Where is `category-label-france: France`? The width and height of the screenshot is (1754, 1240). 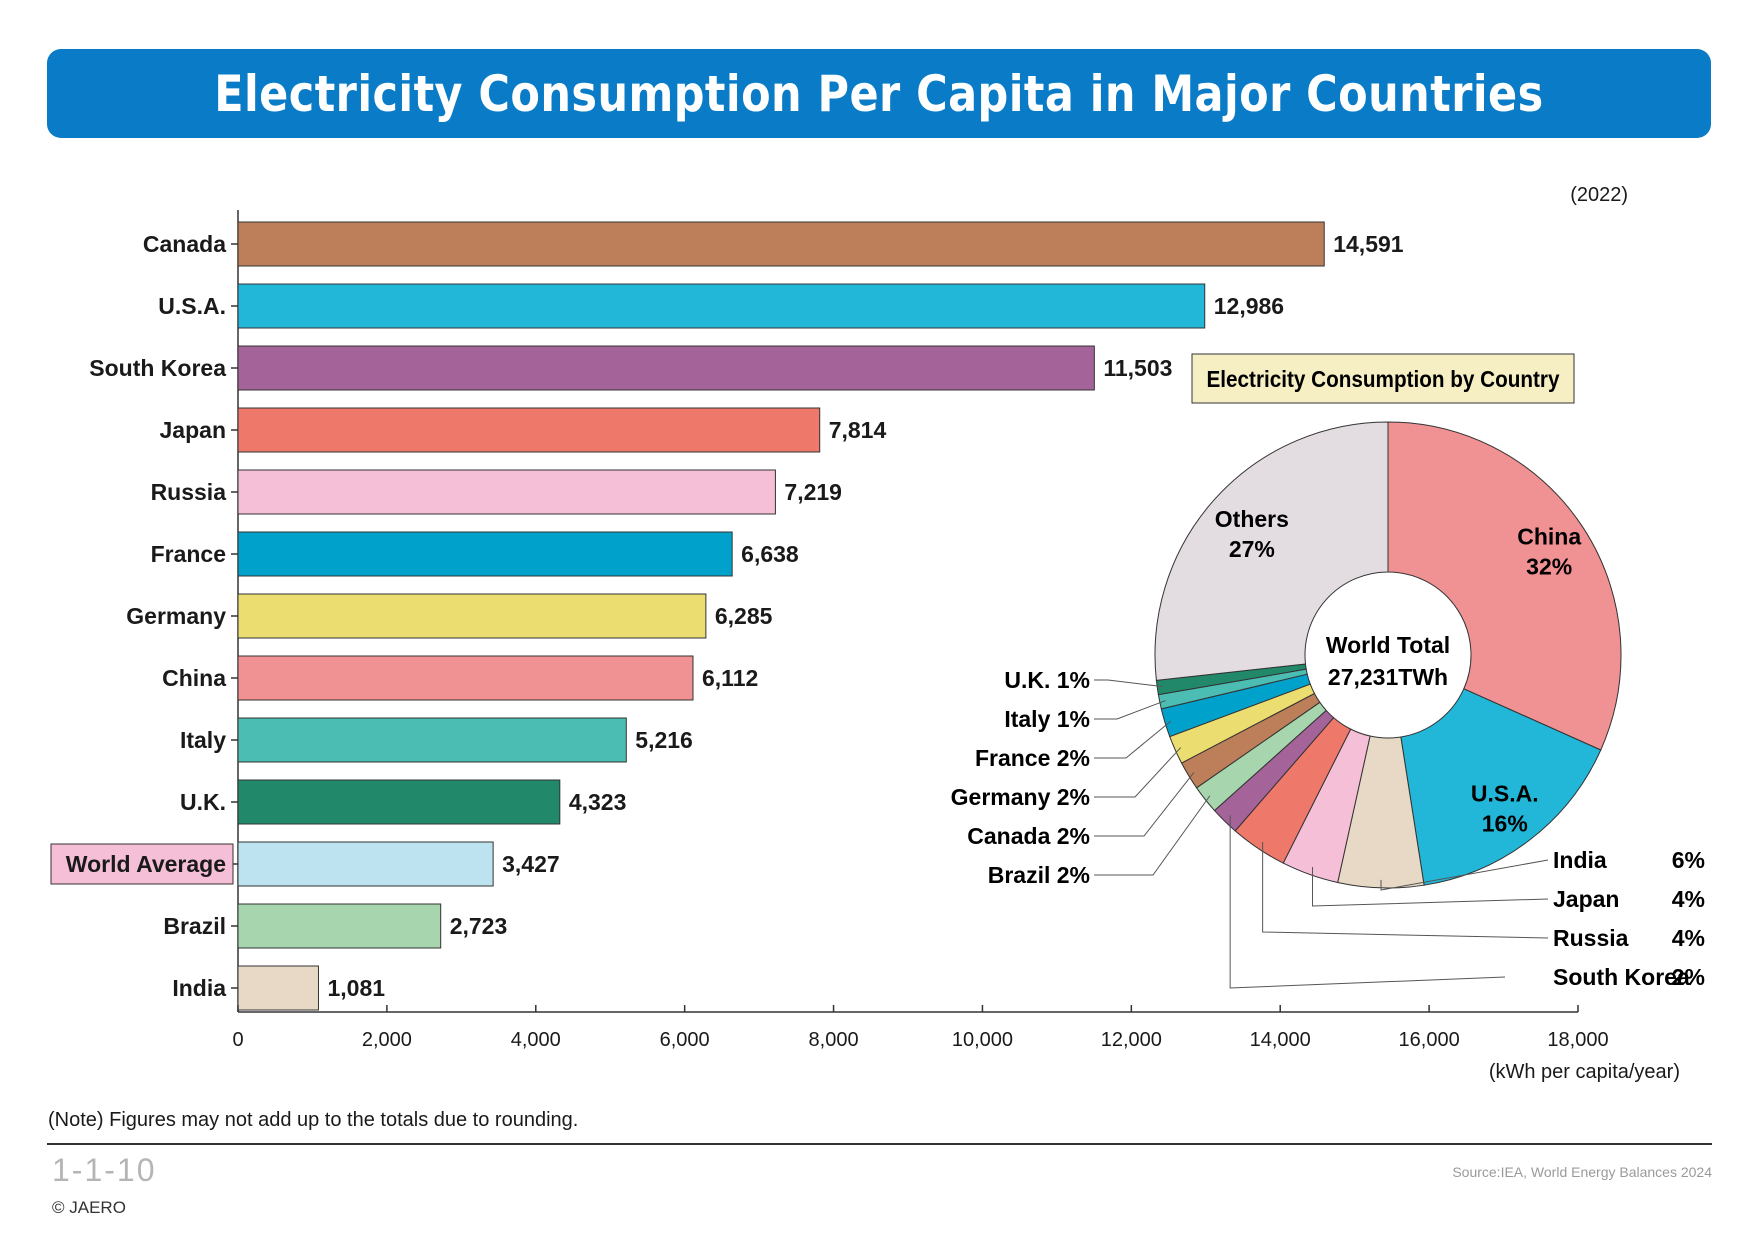 category-label-france: France is located at coordinates (188, 554).